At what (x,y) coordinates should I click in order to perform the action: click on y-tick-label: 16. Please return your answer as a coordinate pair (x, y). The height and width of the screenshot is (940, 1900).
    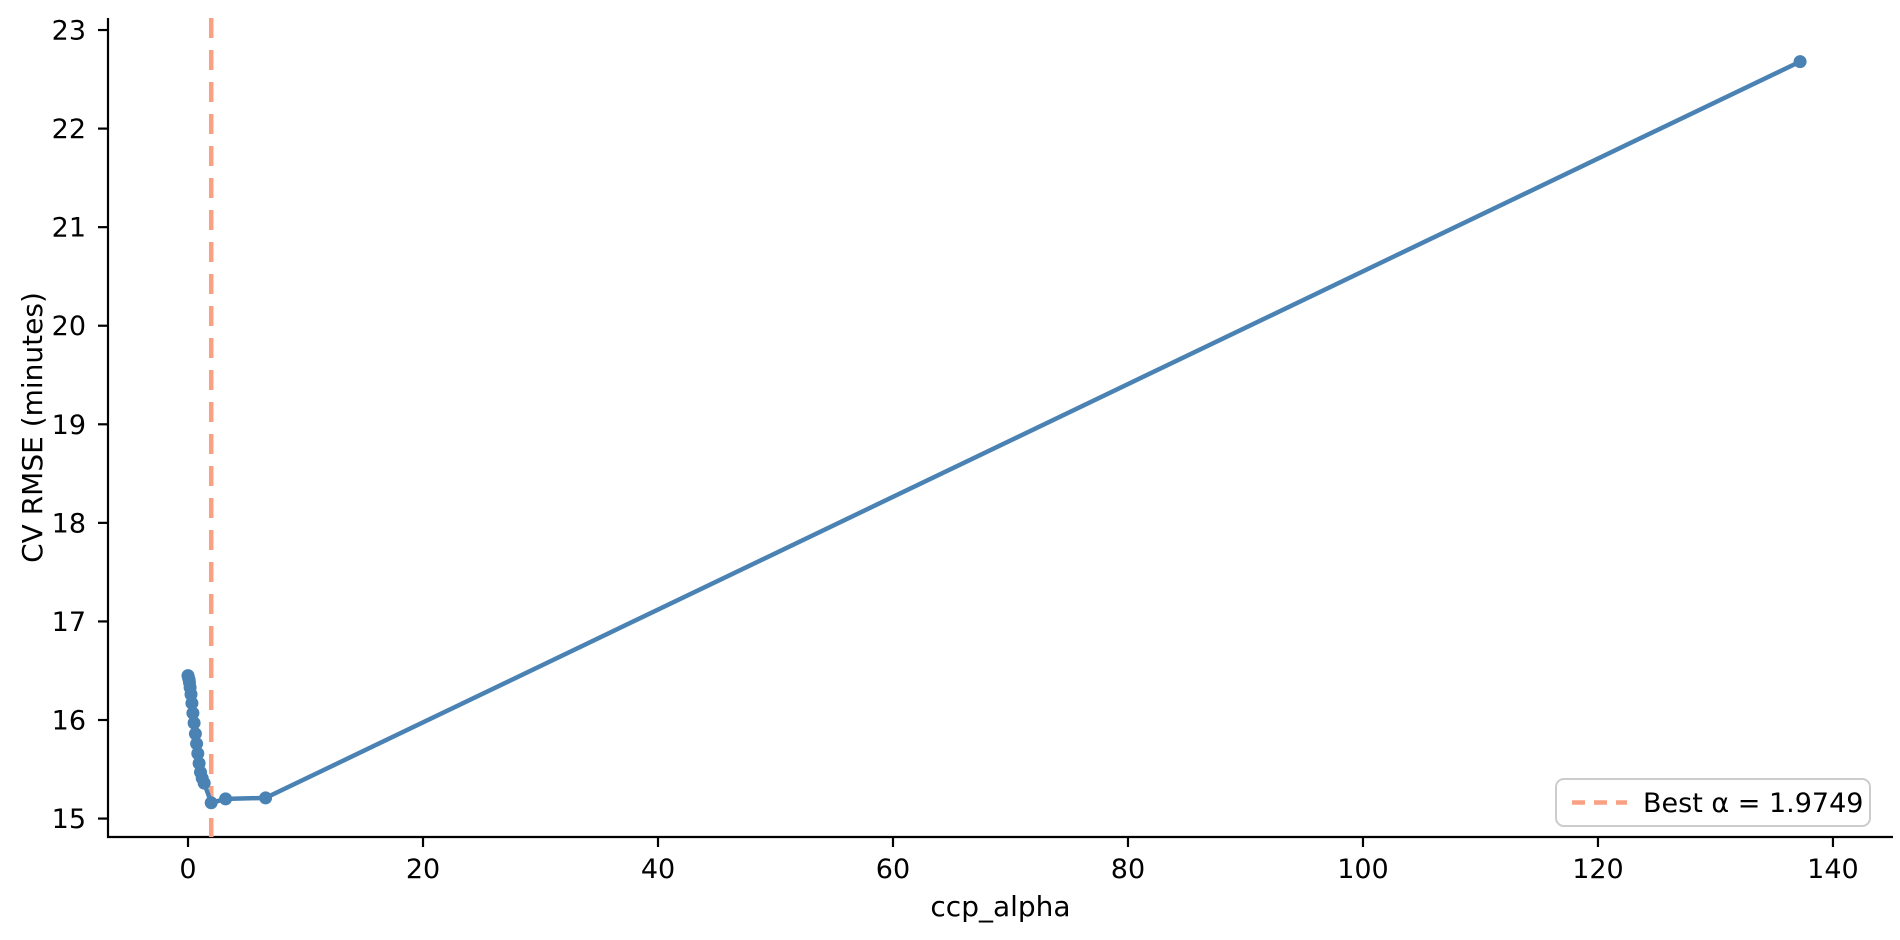
    Looking at the image, I should click on (69, 721).